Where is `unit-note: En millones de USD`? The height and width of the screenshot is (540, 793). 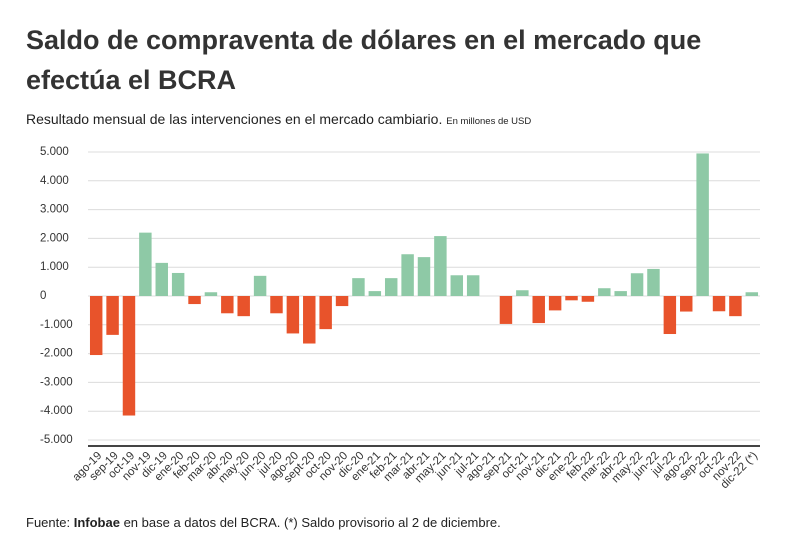
unit-note: En millones de USD is located at coordinates (489, 121).